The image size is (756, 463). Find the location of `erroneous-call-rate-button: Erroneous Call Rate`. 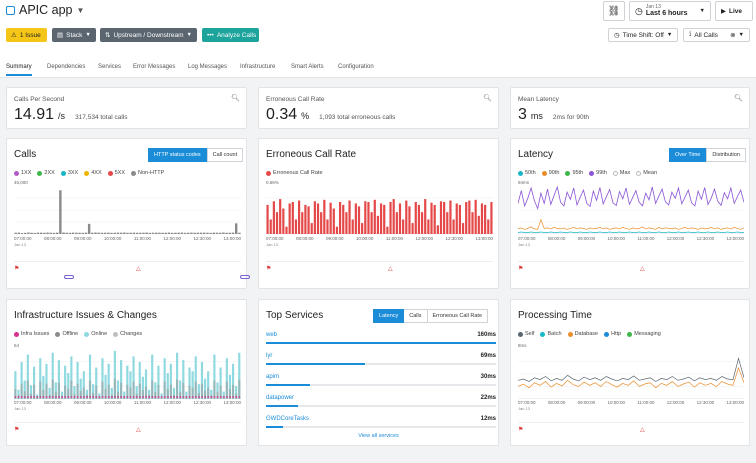

erroneous-call-rate-button: Erroneous Call Rate is located at coordinates (457, 316).